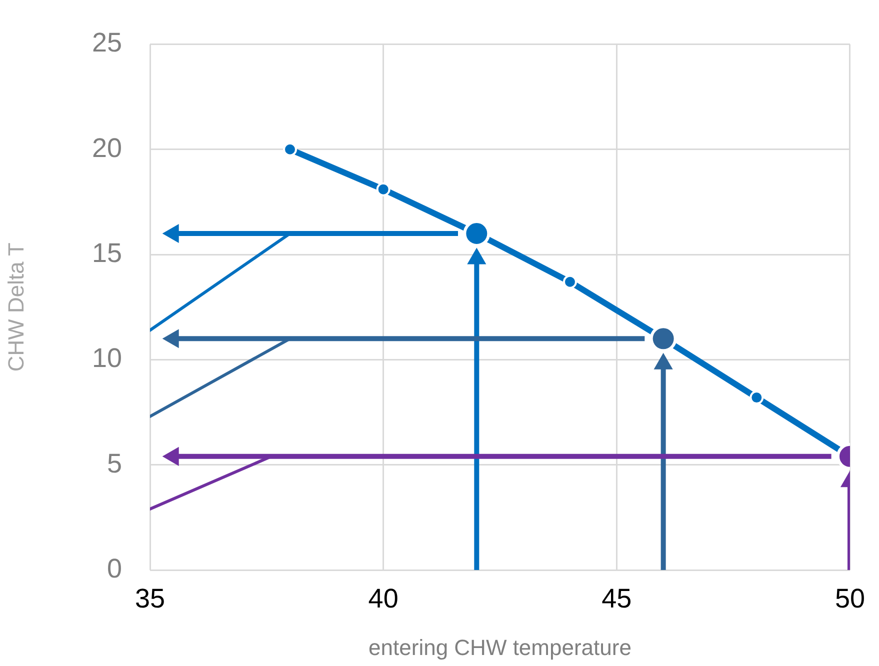  I want to click on x-tick-label: 45, so click(617, 599).